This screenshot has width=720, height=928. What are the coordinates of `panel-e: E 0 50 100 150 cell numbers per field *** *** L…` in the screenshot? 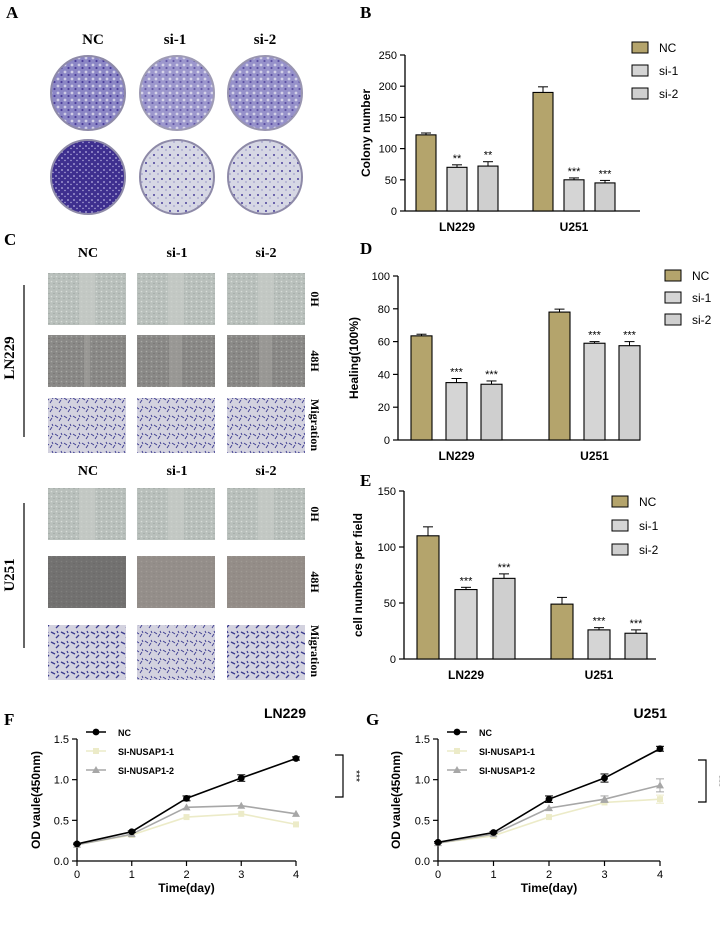 It's located at (505, 576).